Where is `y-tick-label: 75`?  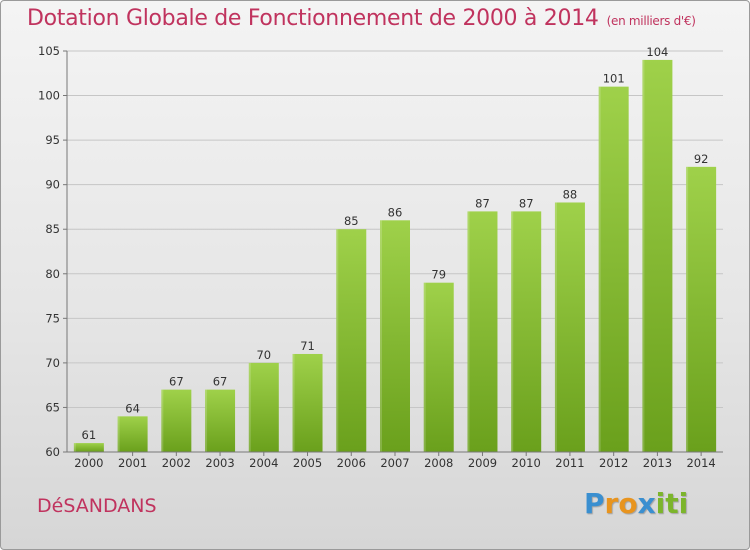 y-tick-label: 75 is located at coordinates (52, 318).